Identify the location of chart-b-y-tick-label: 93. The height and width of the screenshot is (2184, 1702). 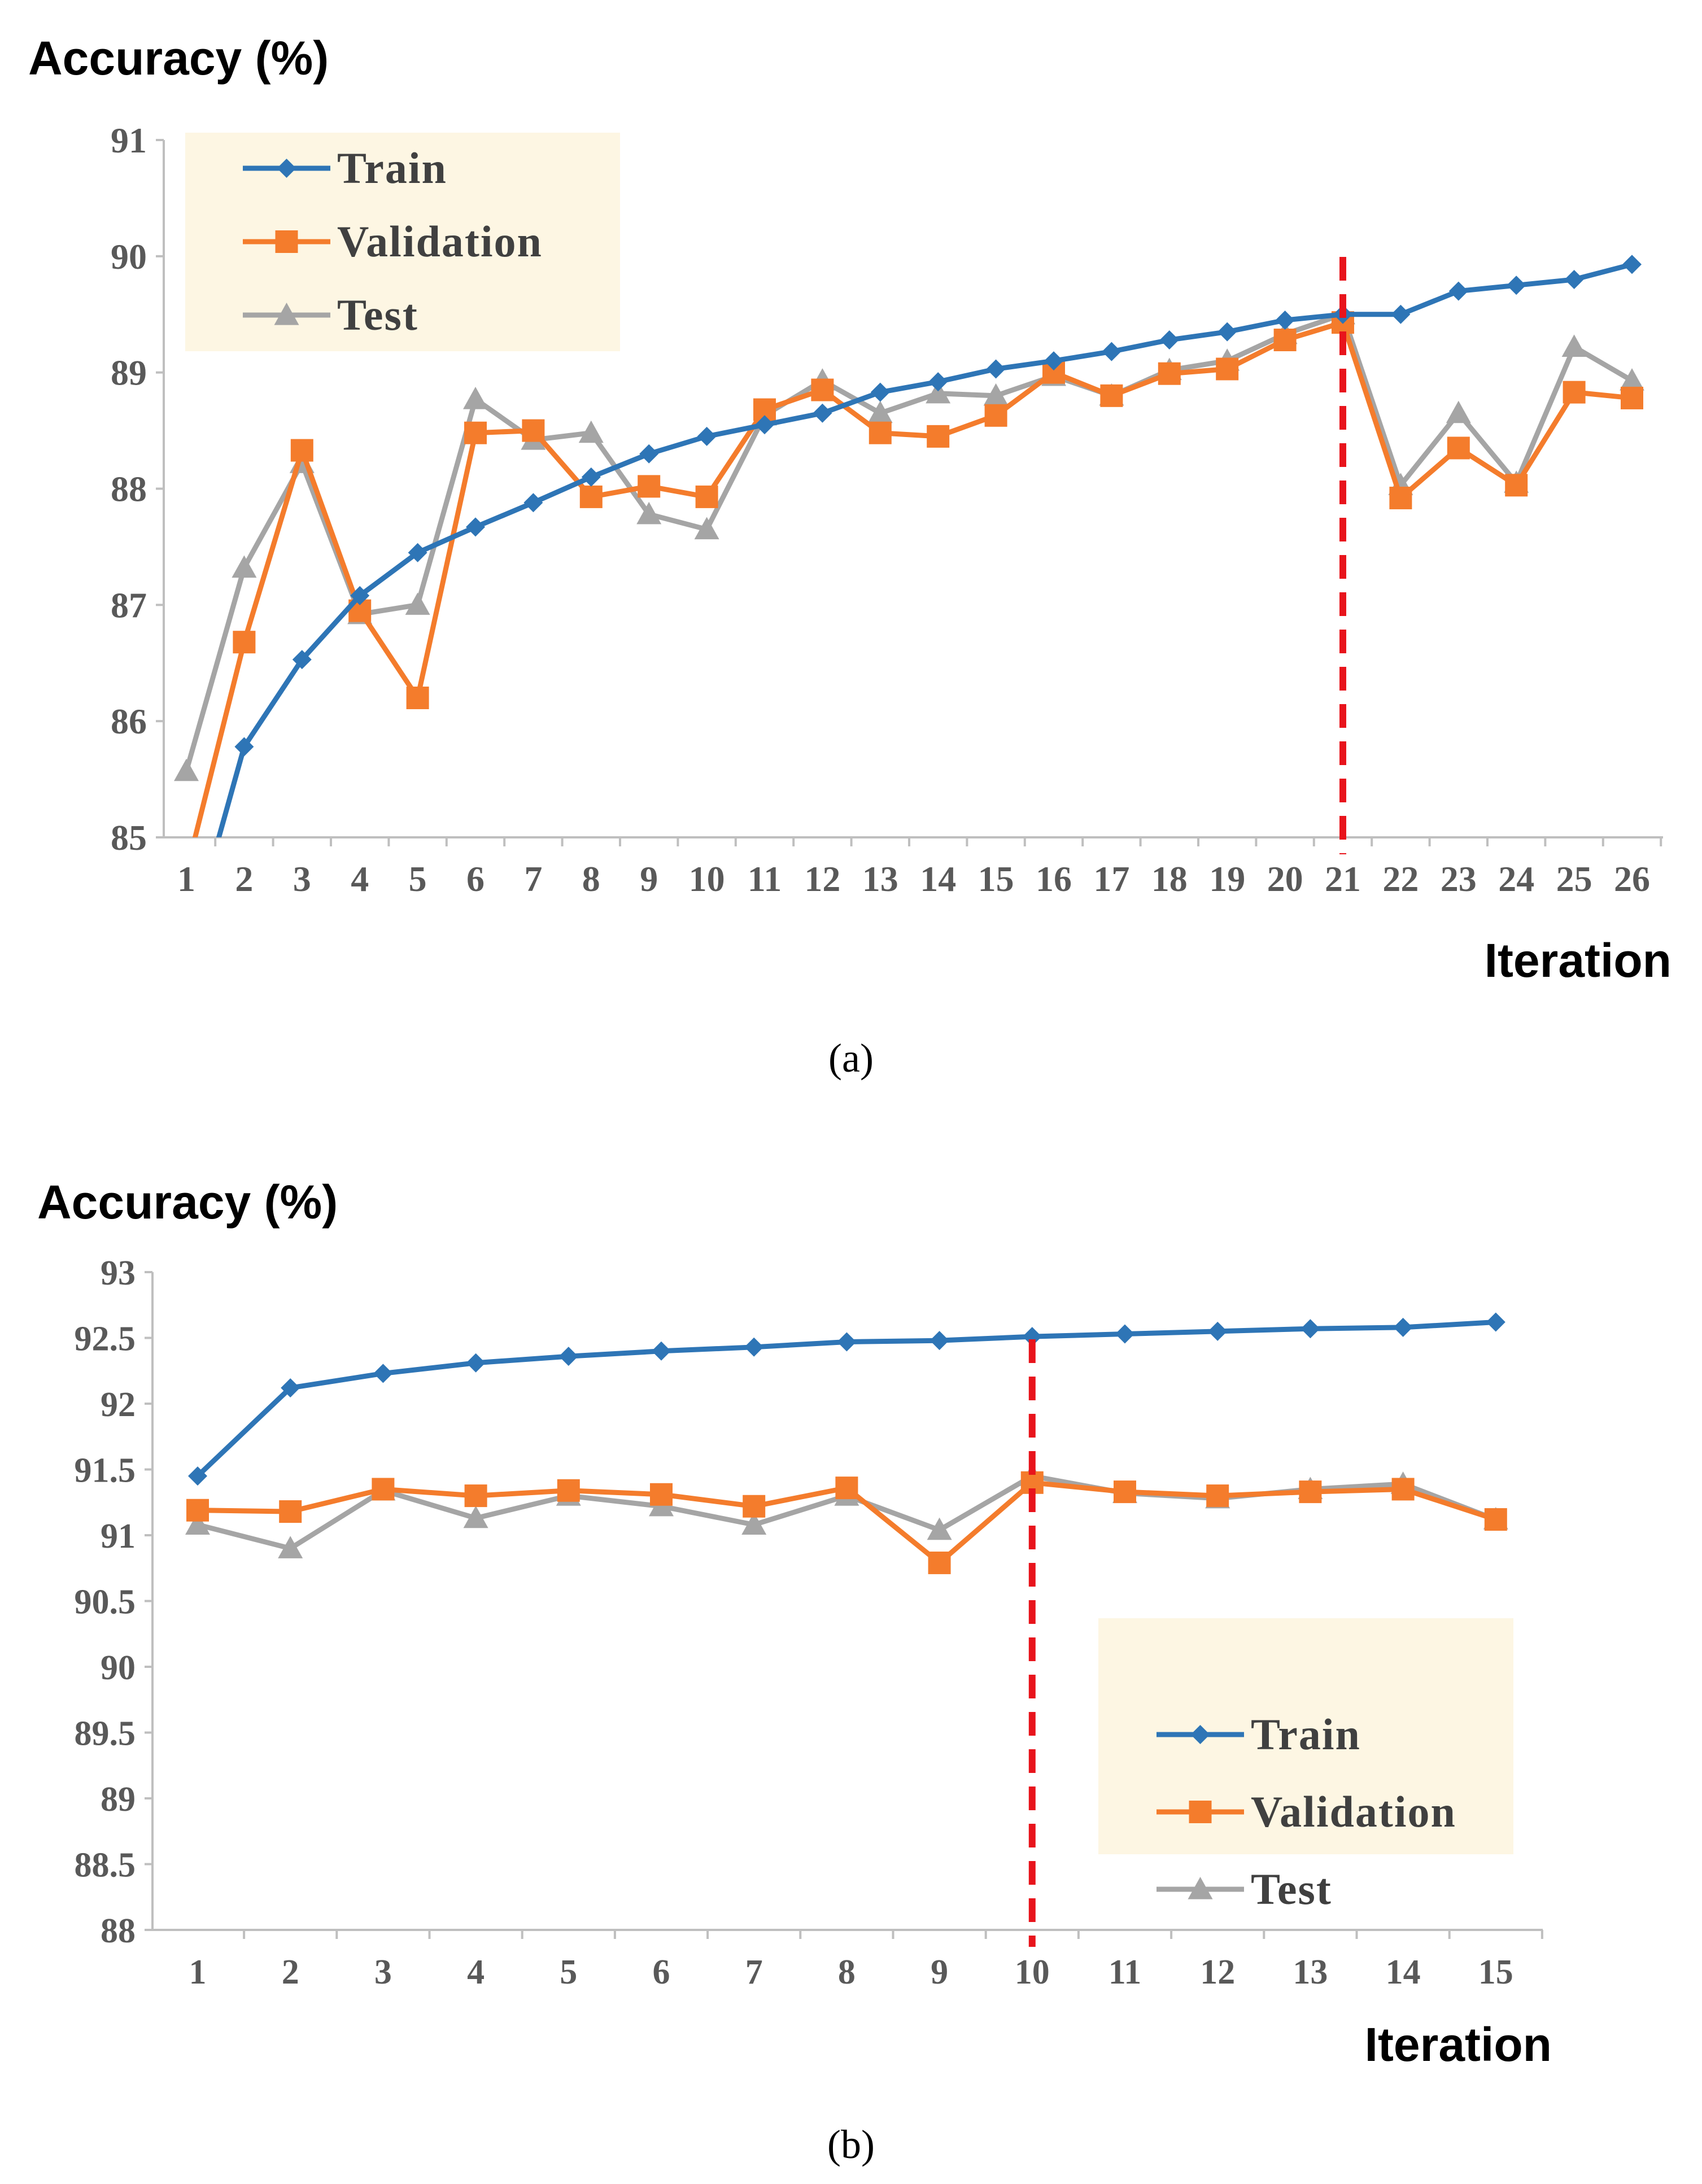
(118, 1273).